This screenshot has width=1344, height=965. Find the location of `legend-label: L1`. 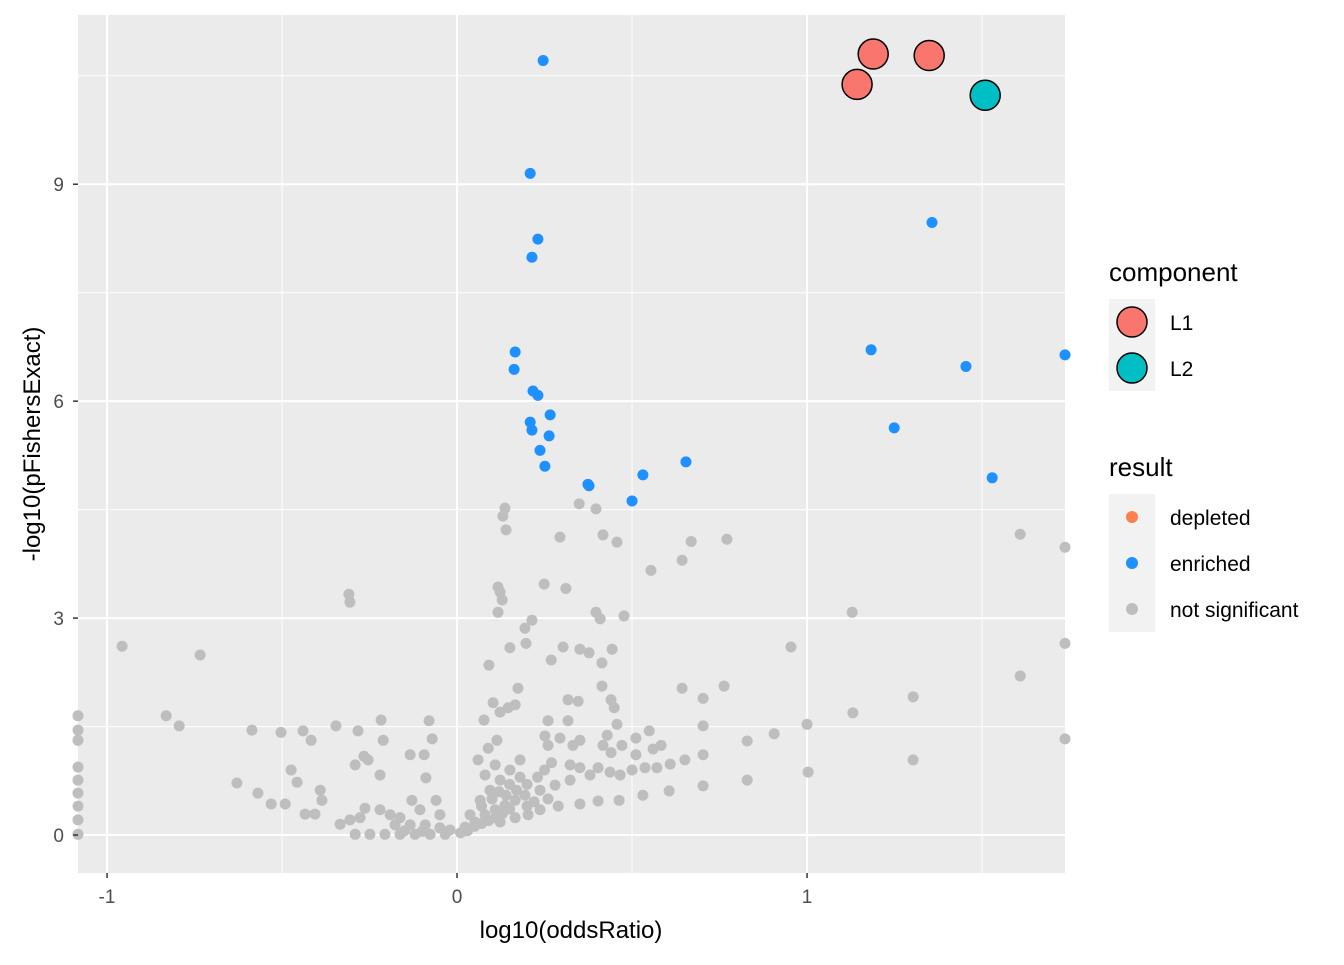

legend-label: L1 is located at coordinates (1181, 323).